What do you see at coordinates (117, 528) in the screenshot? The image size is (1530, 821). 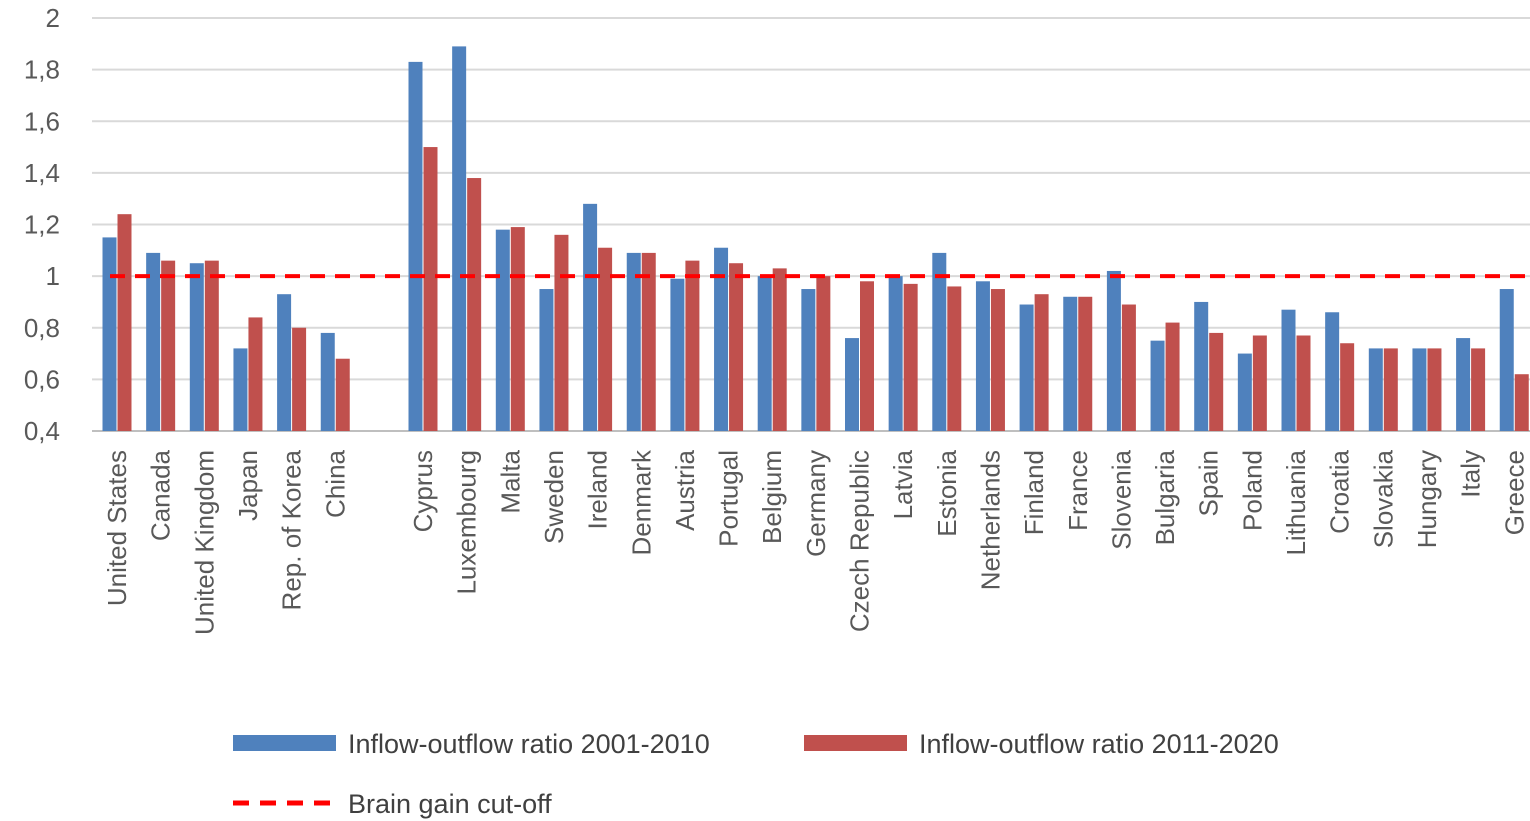 I see `x-tick-label: United States` at bounding box center [117, 528].